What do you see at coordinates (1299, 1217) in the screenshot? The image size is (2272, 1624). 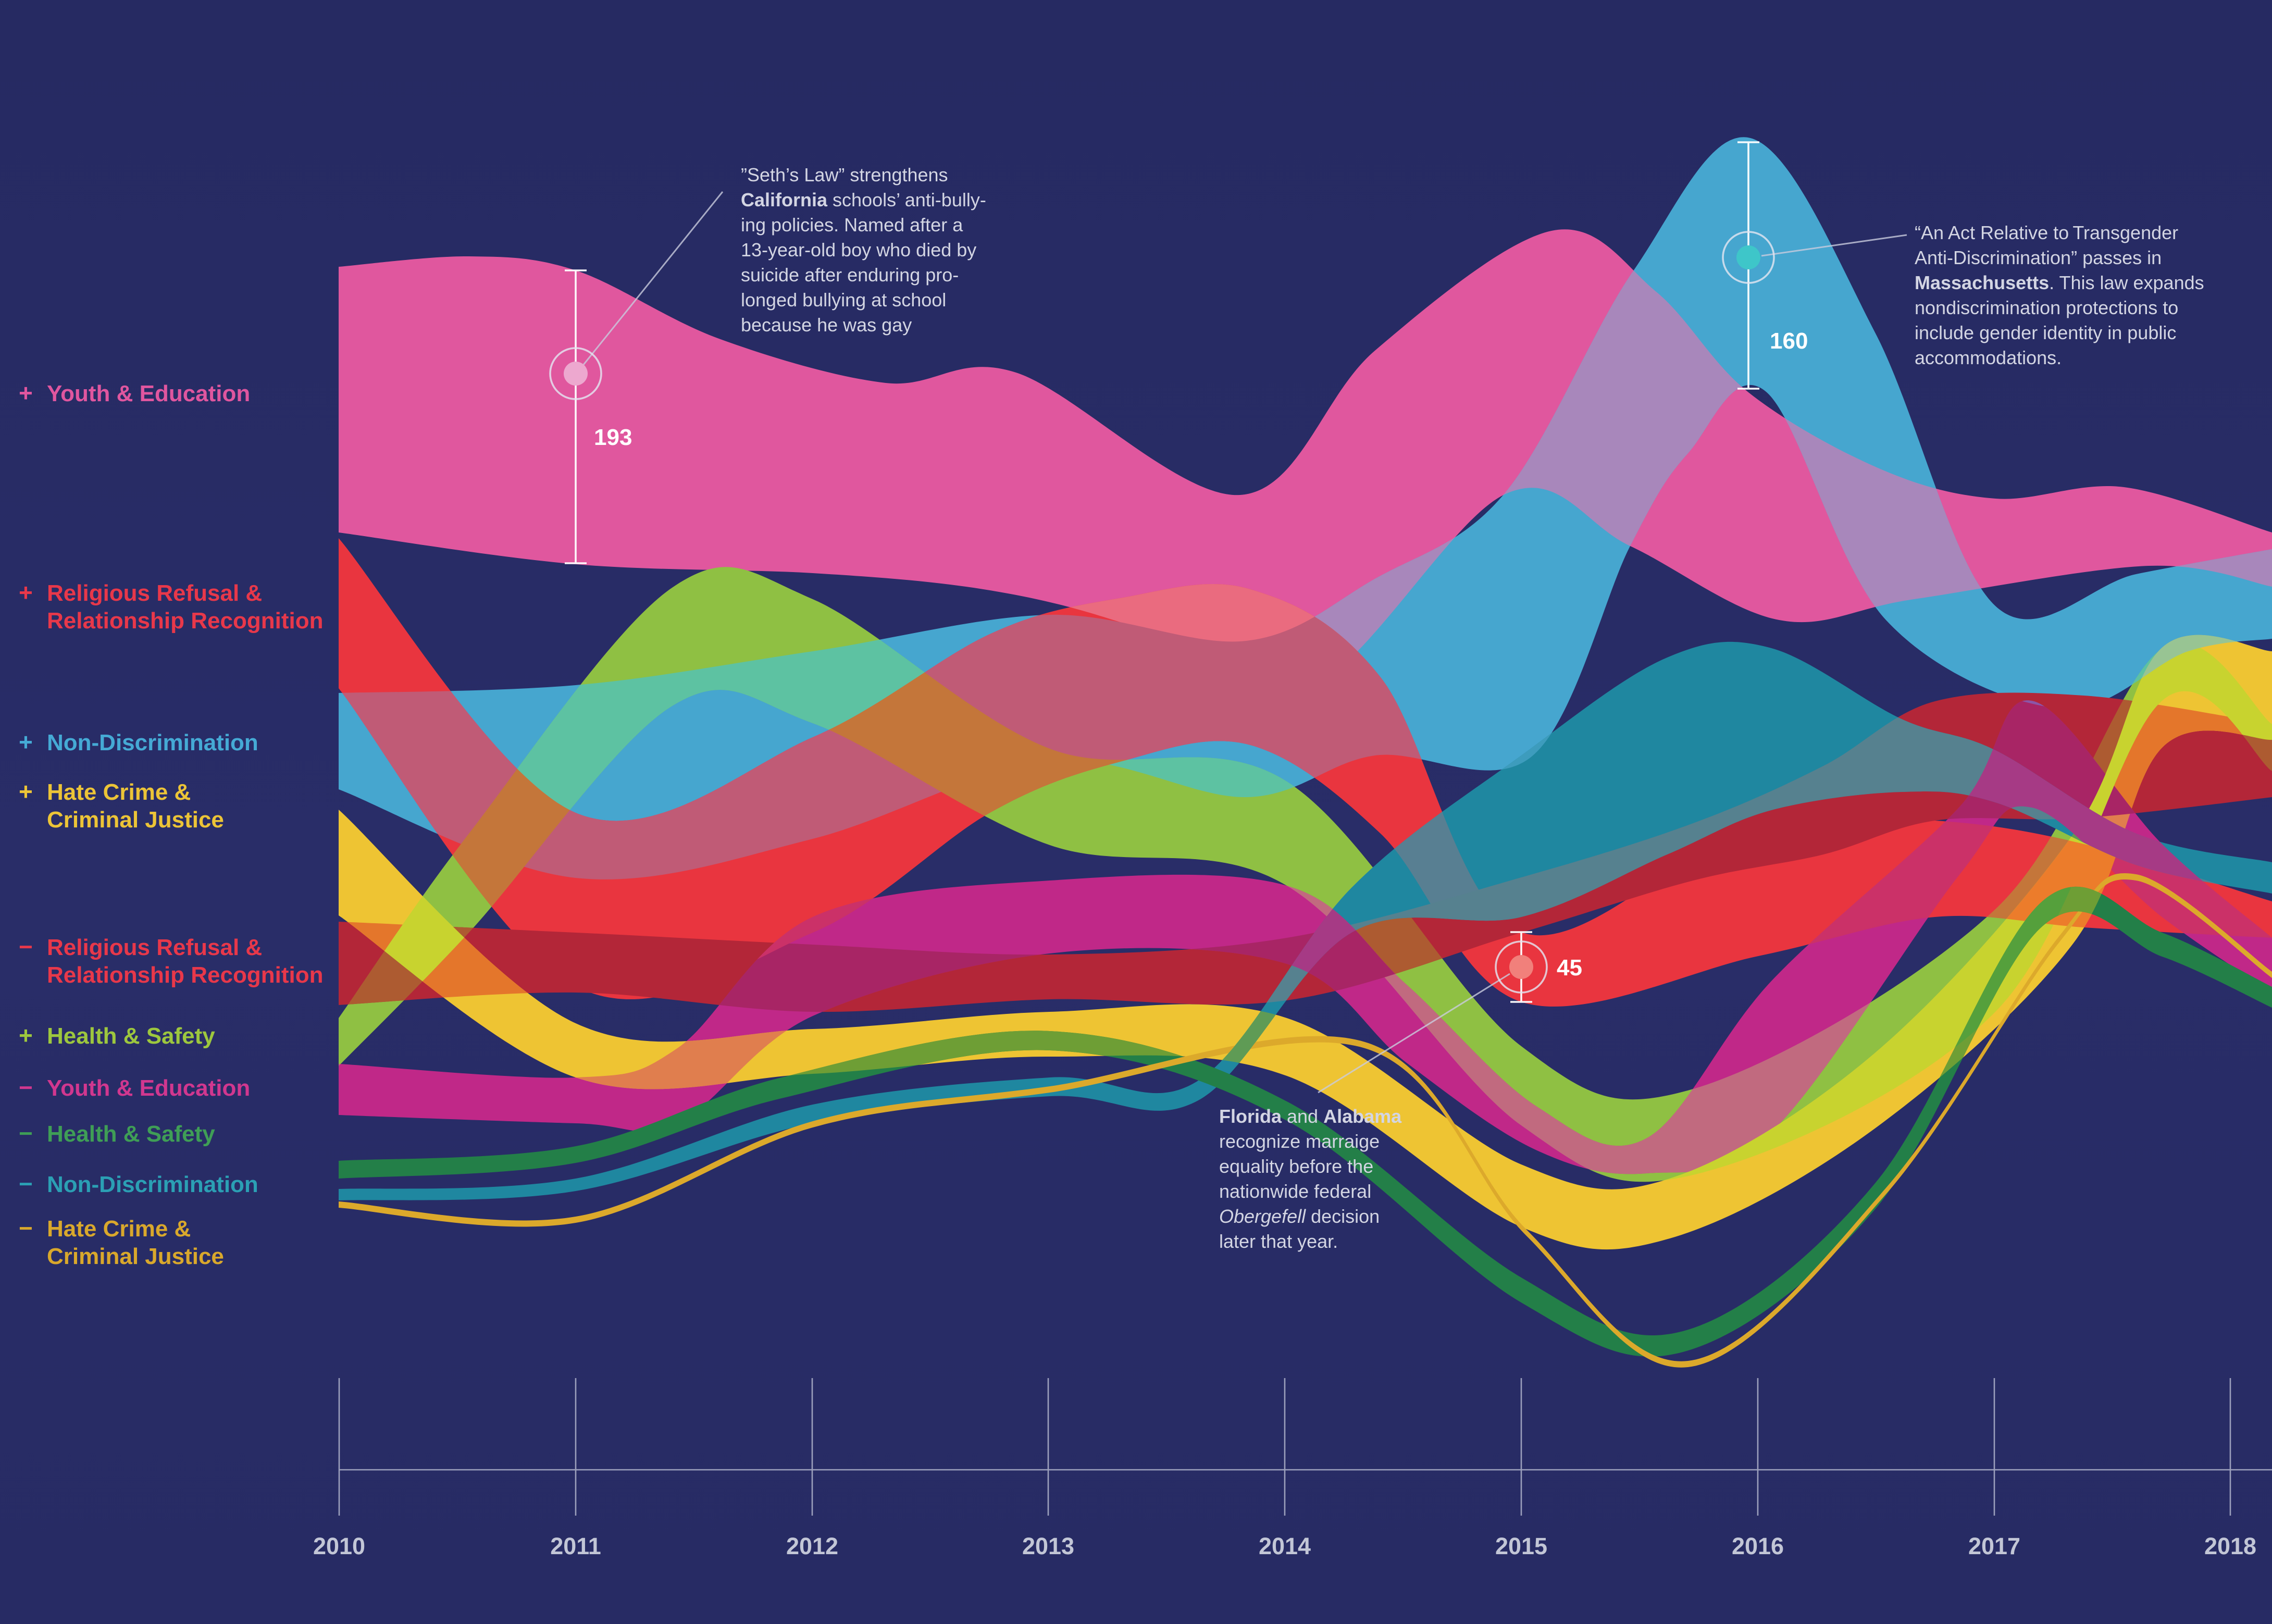 I see `svg-text: Obergefell decision` at bounding box center [1299, 1217].